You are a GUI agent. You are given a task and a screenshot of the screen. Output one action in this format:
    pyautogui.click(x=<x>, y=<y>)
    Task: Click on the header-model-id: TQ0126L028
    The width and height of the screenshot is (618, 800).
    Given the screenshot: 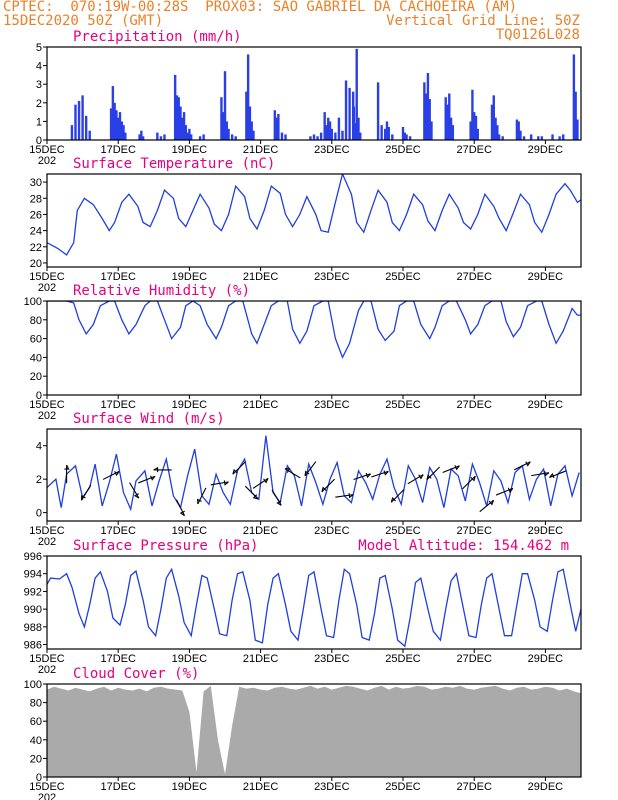 What is the action you would take?
    pyautogui.click(x=537, y=35)
    